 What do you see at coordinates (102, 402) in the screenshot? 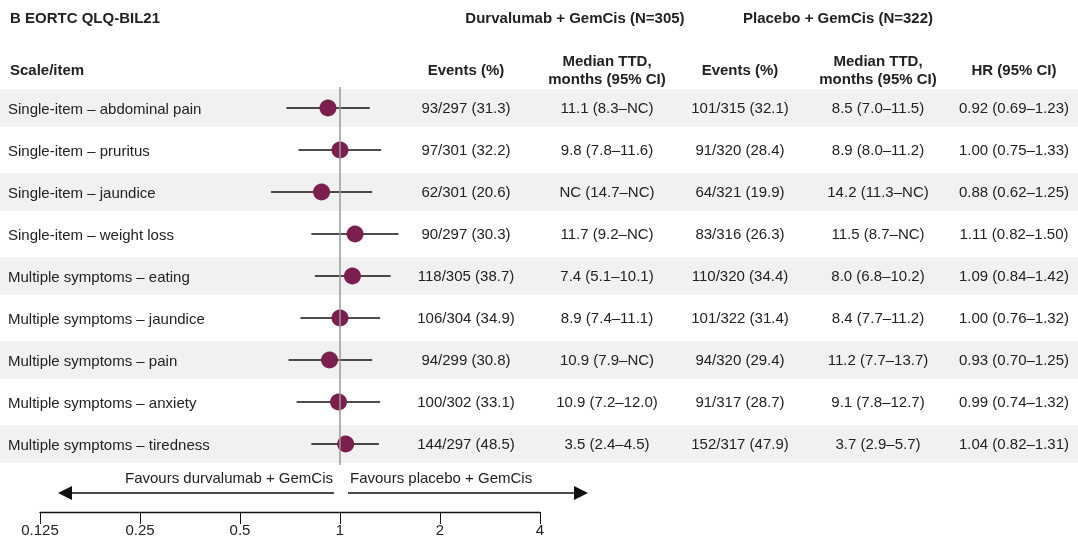
I see `y-tick-label: Multiple symptoms – anxiety` at bounding box center [102, 402].